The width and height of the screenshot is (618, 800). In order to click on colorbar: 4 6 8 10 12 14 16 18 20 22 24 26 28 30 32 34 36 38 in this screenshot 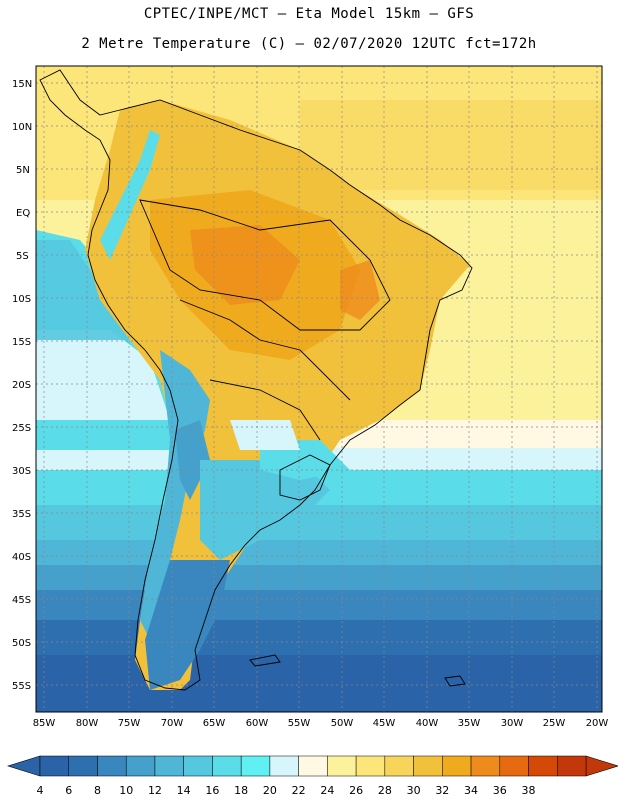, I will do `click(312, 776)`.